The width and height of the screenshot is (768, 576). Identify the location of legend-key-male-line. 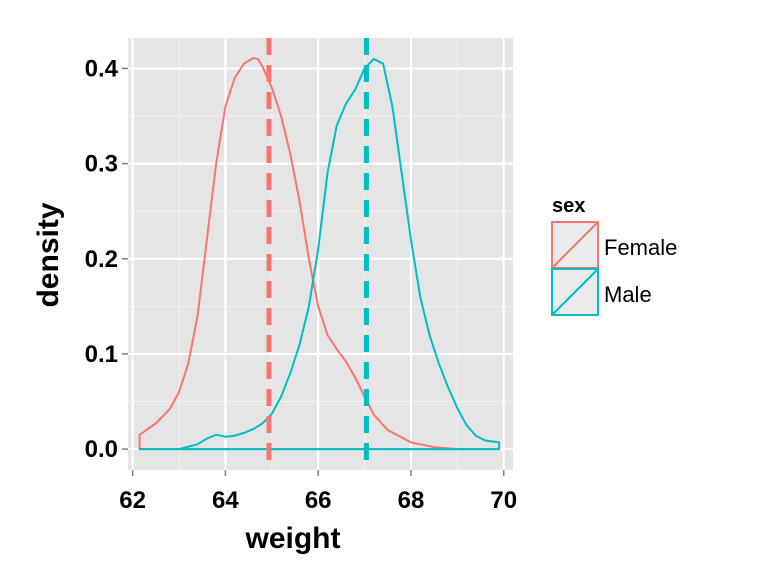
(575, 292).